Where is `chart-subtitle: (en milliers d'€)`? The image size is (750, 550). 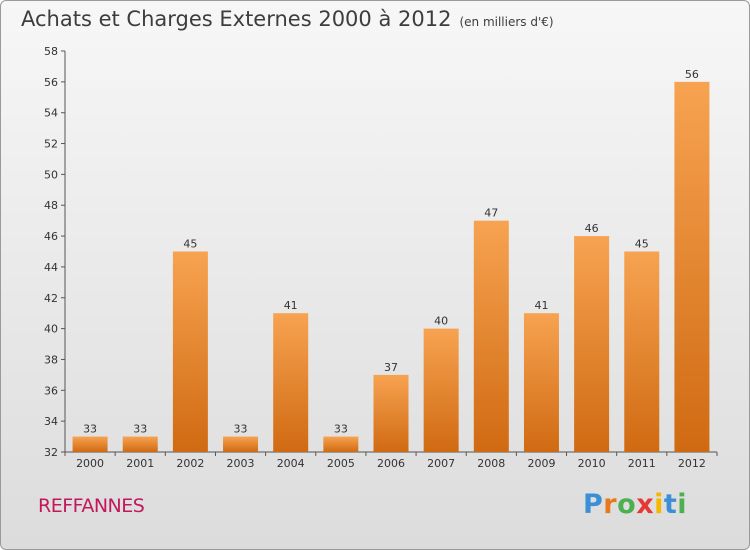 chart-subtitle: (en milliers d'€) is located at coordinates (506, 22).